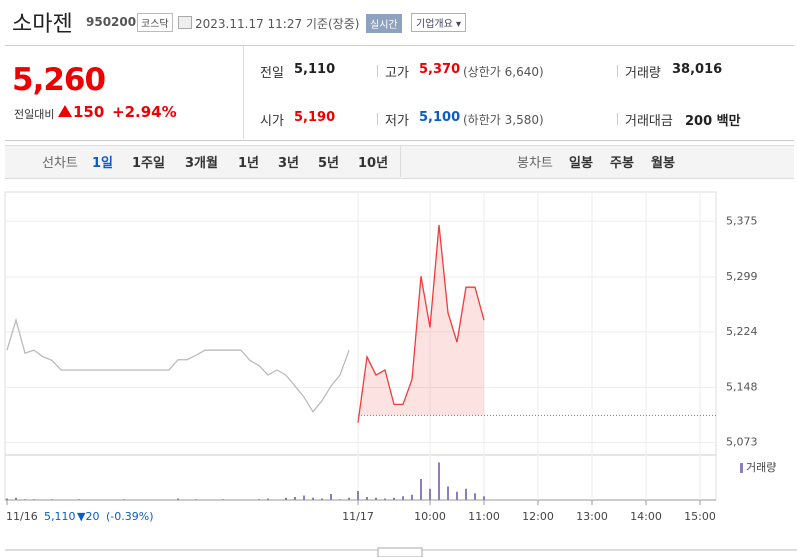 This screenshot has height=557, width=797. I want to click on legend-label: 거래량, so click(761, 467).